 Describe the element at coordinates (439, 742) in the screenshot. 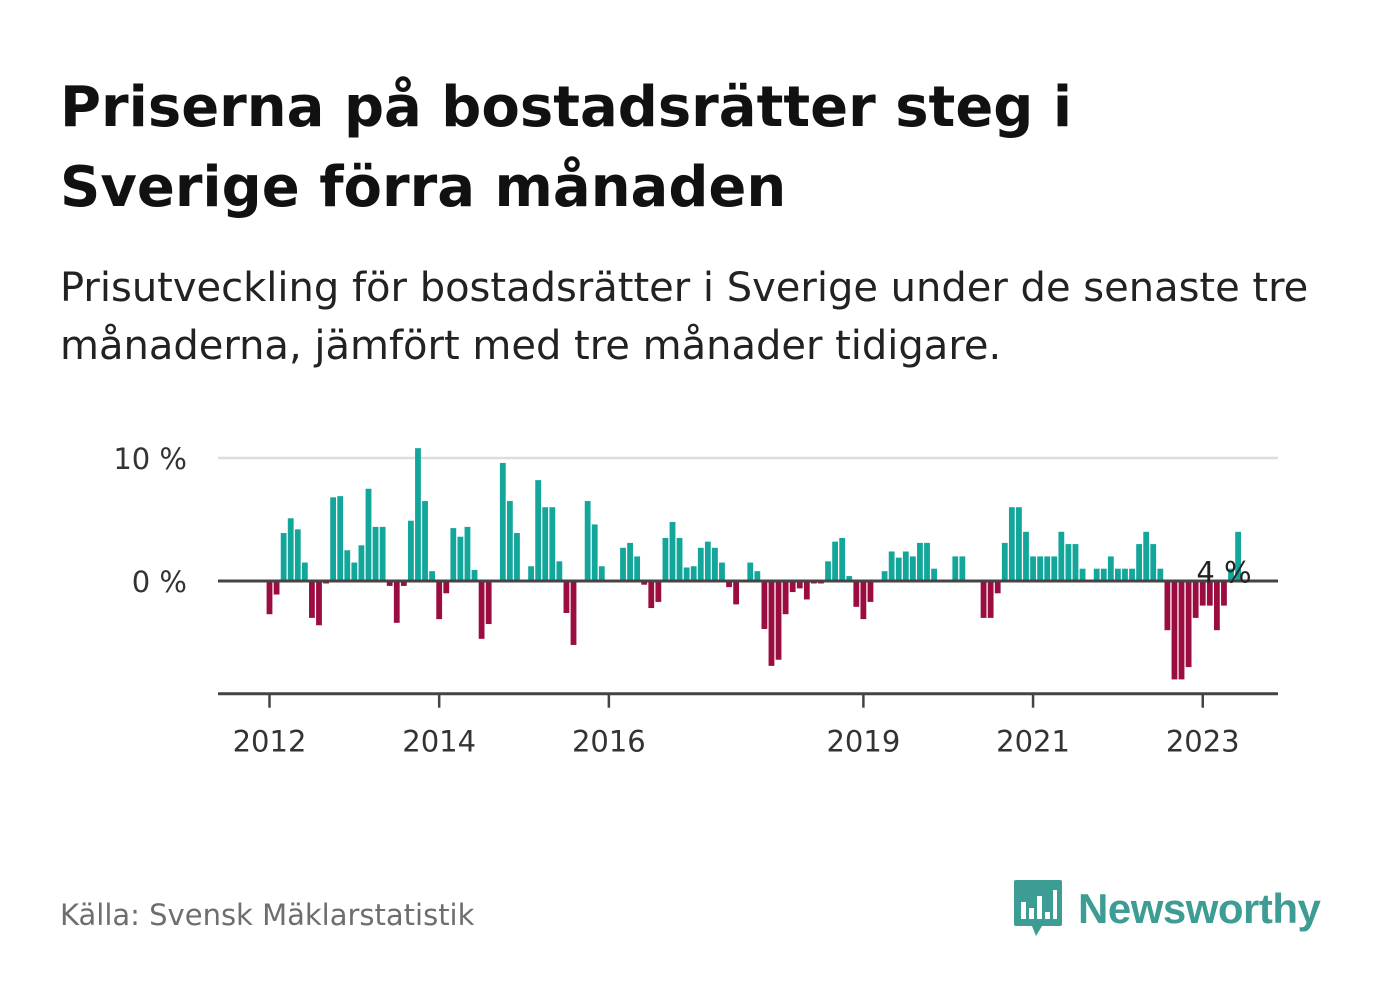

I see `x-tick-label: 2014` at that location.